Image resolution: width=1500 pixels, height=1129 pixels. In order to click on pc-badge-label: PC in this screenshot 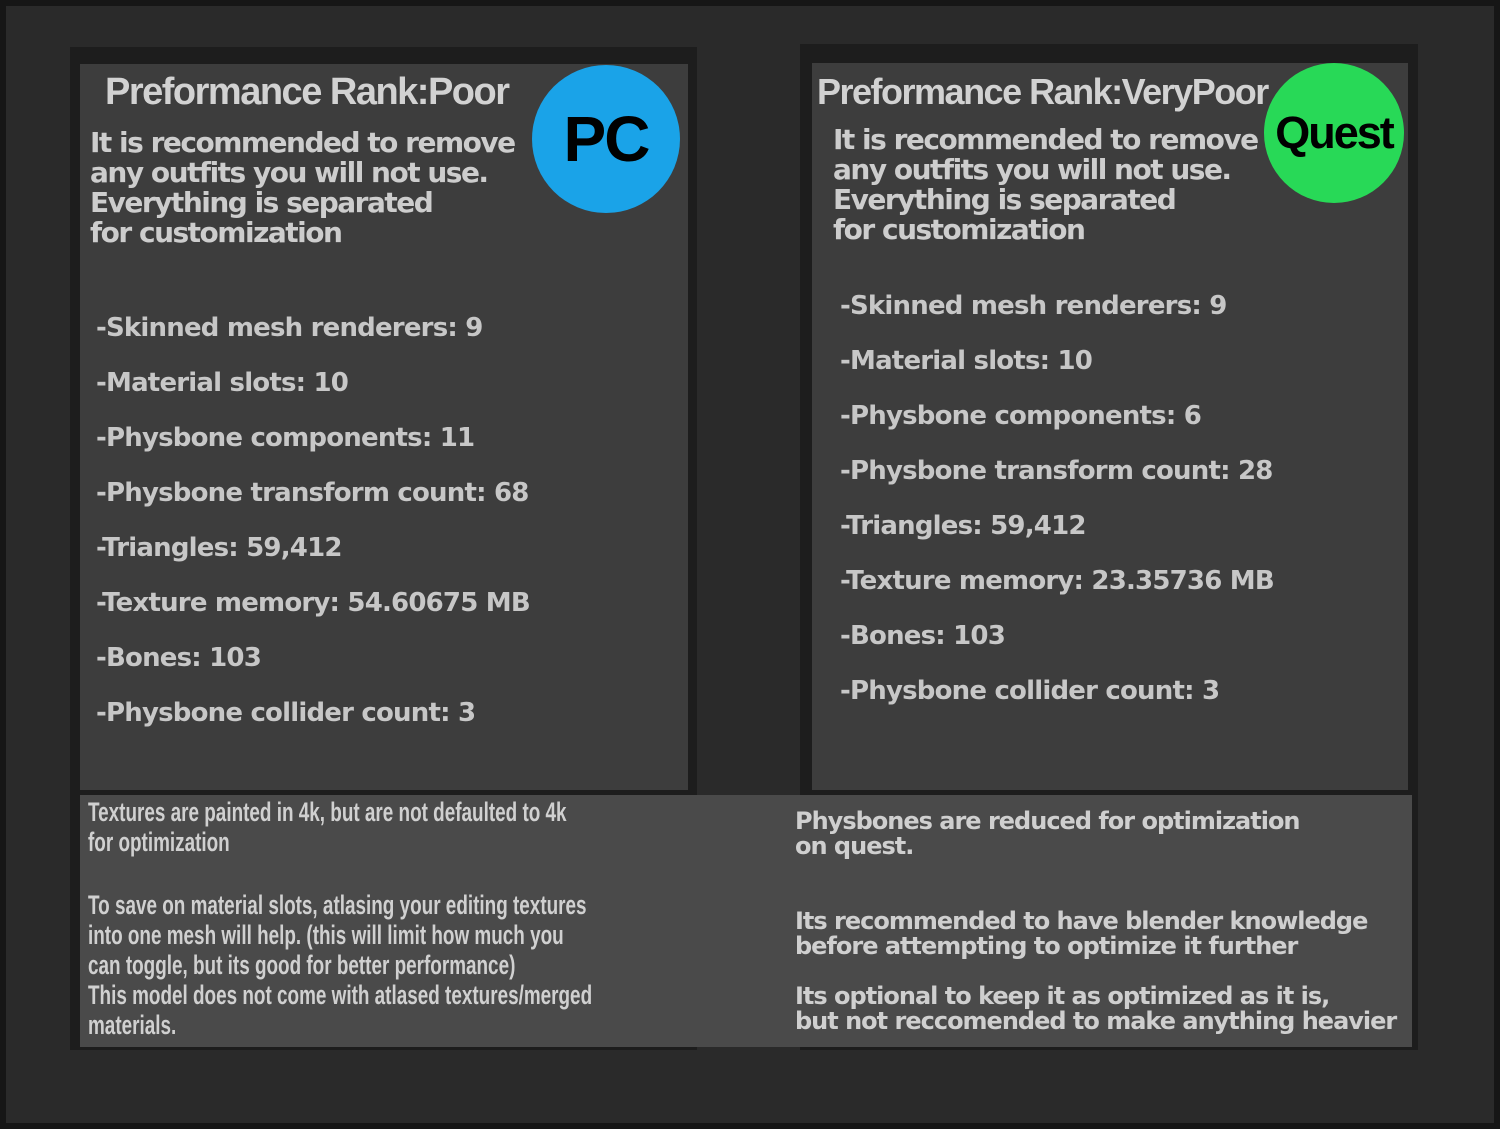, I will do `click(607, 139)`.